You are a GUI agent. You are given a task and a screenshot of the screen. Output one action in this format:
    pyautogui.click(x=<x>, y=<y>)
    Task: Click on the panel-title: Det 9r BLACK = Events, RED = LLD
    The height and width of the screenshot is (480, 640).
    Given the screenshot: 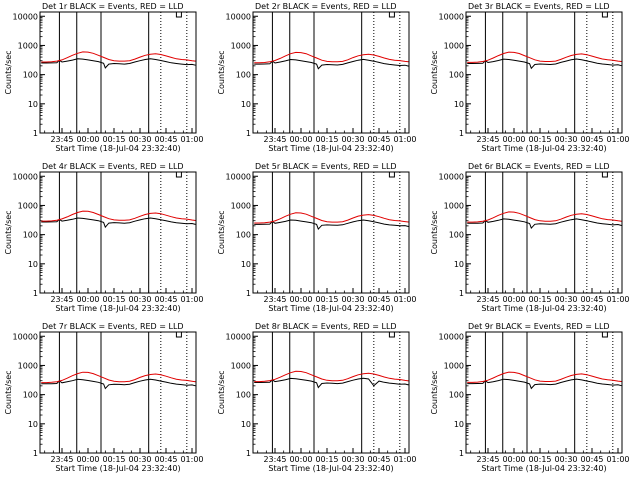 What is the action you would take?
    pyautogui.click(x=539, y=326)
    